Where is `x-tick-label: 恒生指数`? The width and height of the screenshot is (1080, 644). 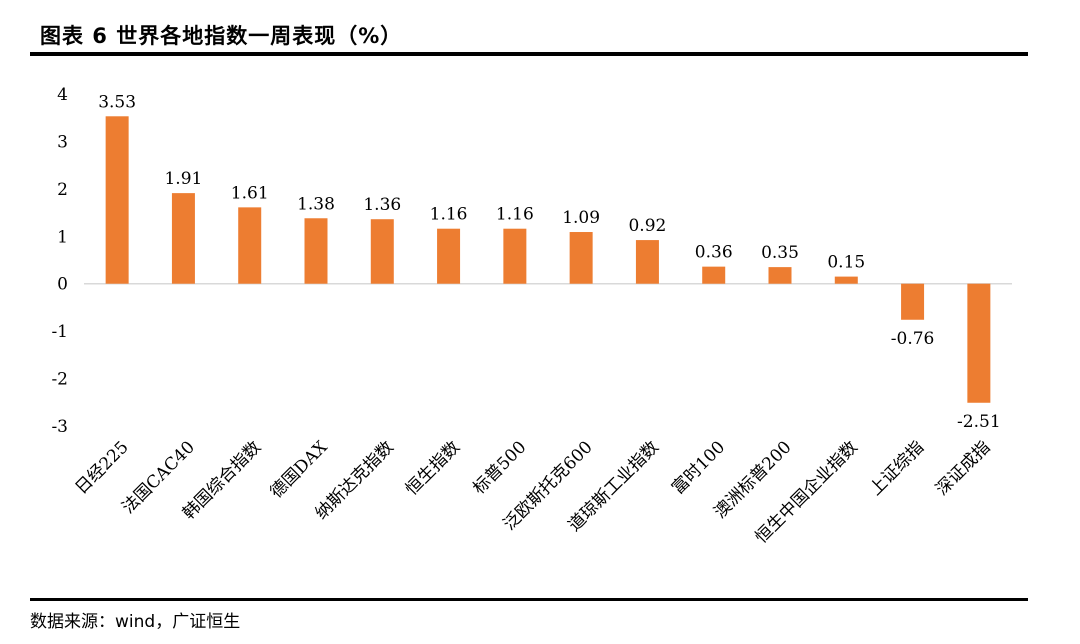
x-tick-label: 恒生指数 is located at coordinates (433, 468).